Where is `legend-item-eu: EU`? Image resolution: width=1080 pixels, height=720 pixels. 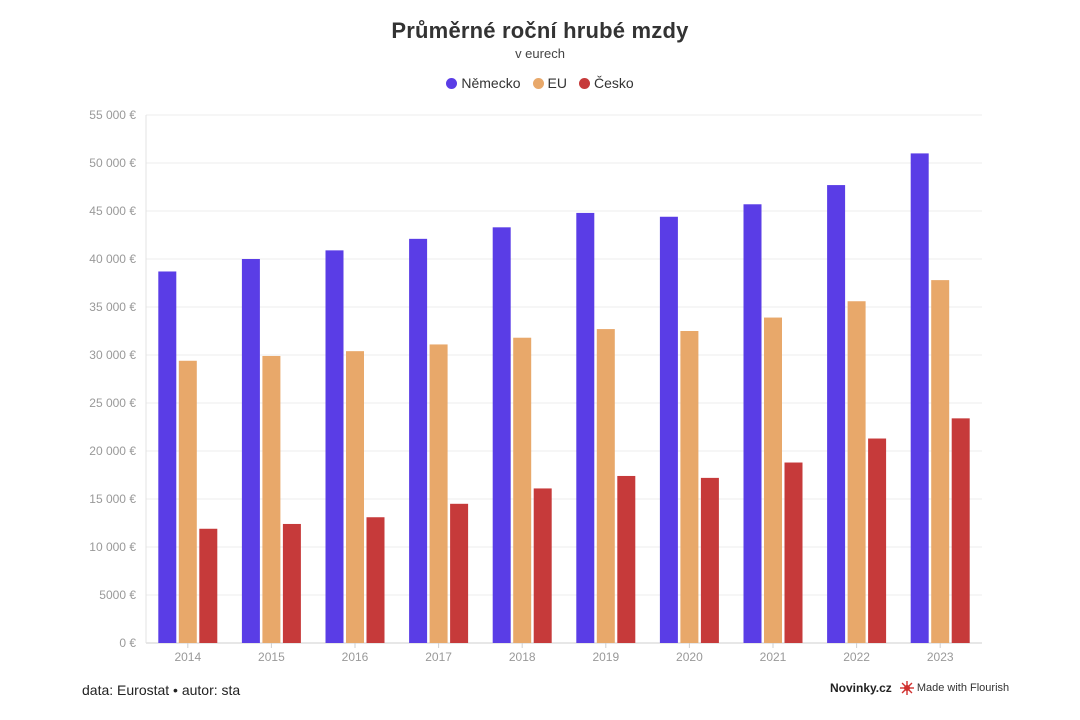
legend-item-eu: EU is located at coordinates (549, 83).